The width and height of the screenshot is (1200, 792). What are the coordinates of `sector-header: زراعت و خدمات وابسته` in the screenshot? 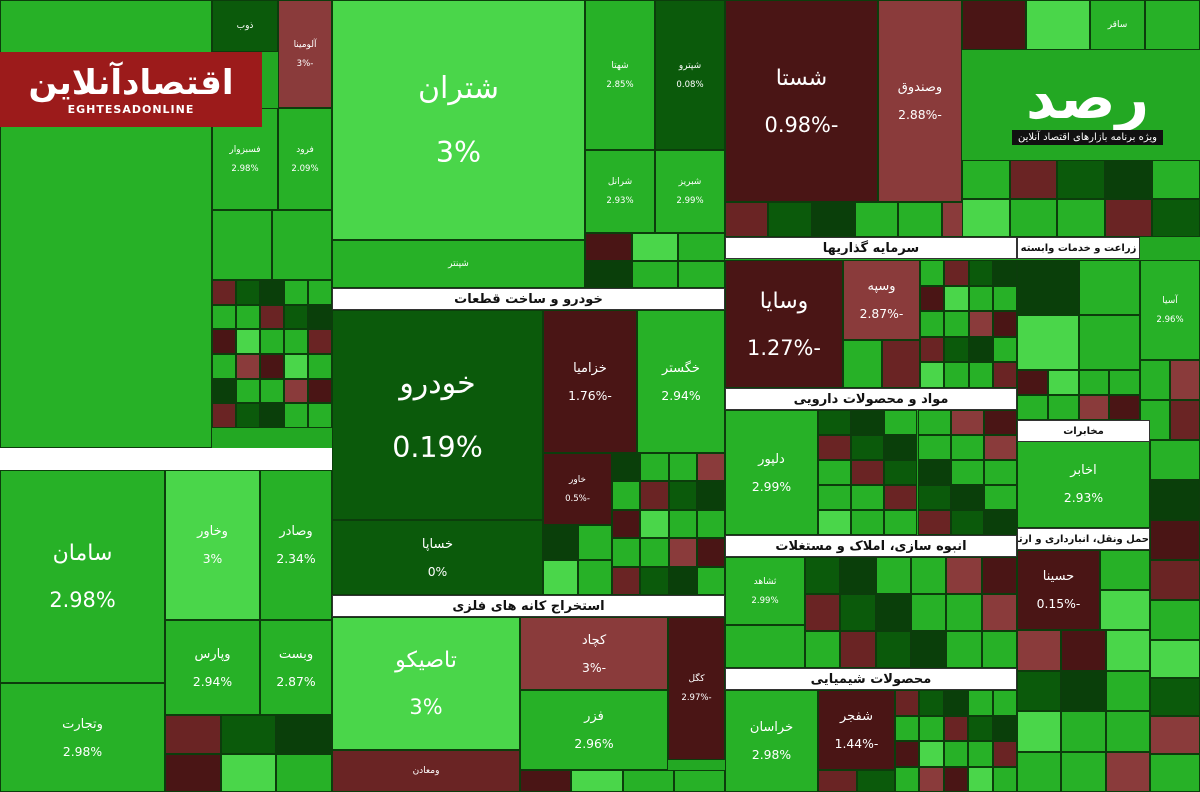 It's located at (1078, 248).